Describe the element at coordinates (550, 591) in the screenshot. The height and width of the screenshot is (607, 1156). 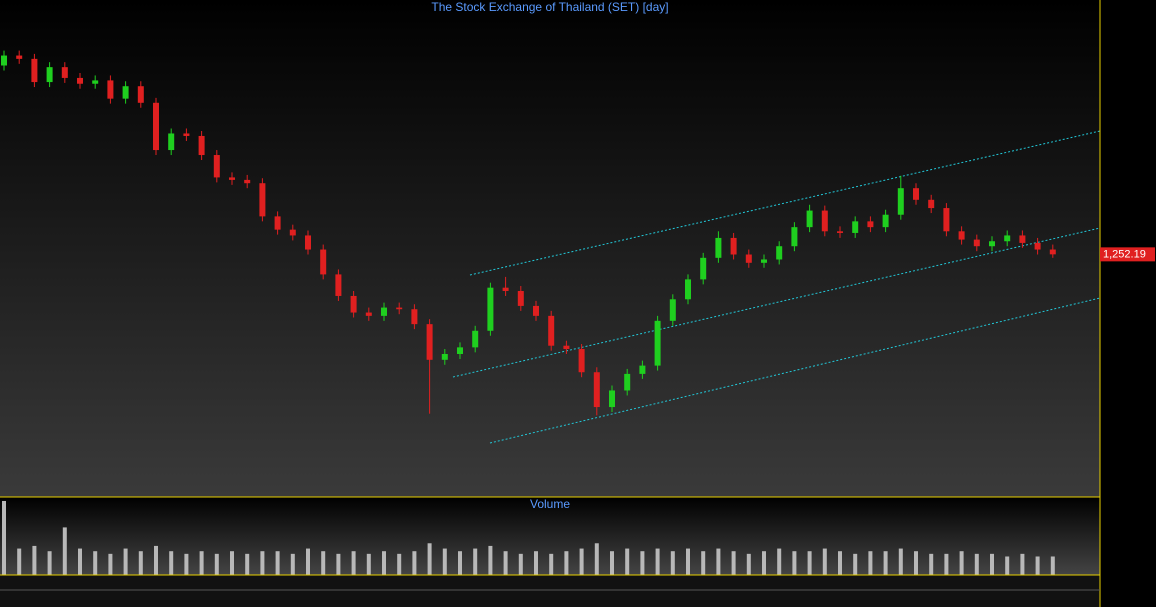
I see `date-panel` at that location.